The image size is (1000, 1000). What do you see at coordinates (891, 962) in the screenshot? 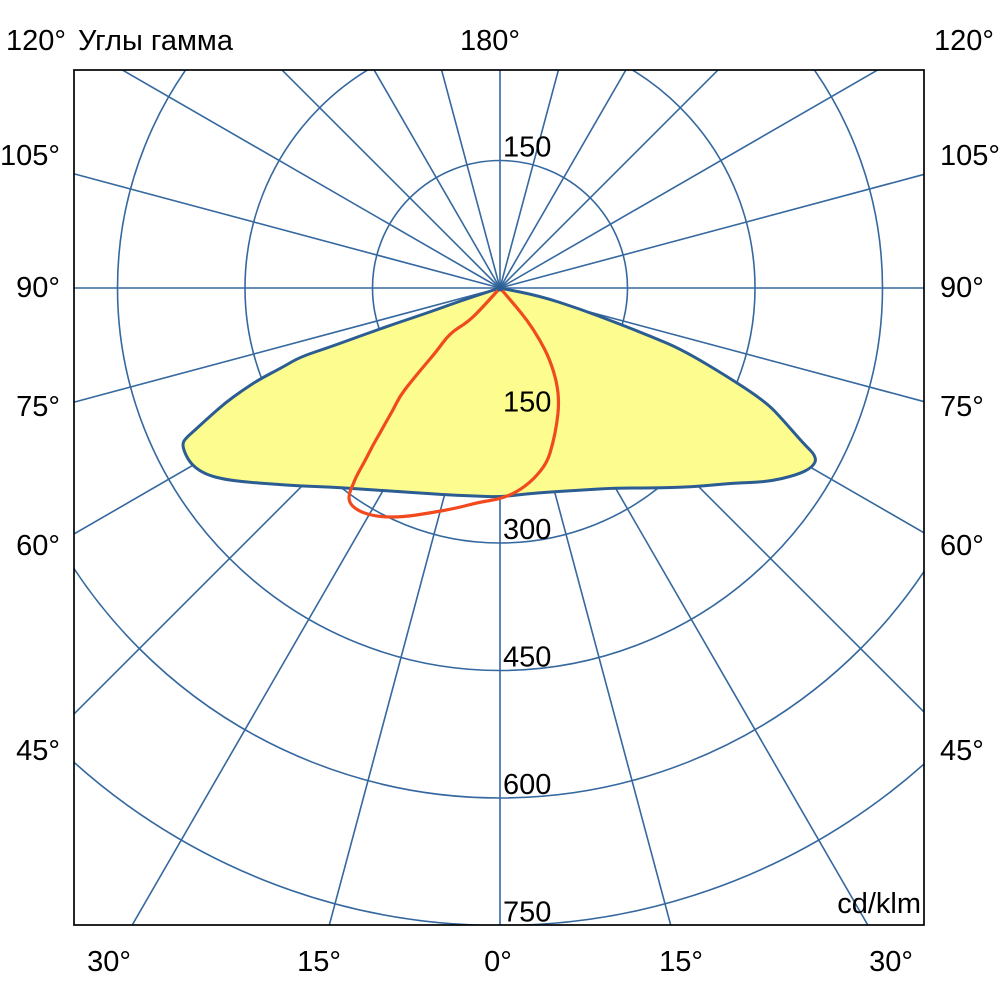
I see `gamma-label-bottom-4: 30°` at bounding box center [891, 962].